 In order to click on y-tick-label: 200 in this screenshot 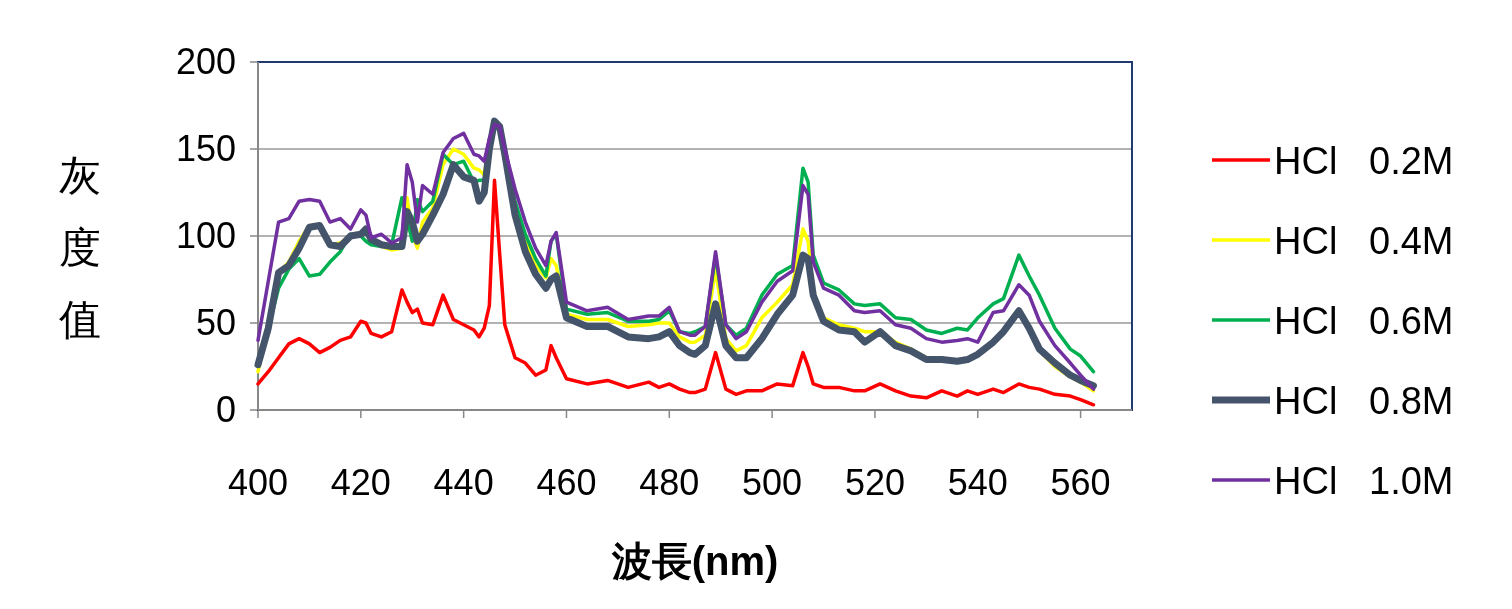, I will do `click(205, 61)`.